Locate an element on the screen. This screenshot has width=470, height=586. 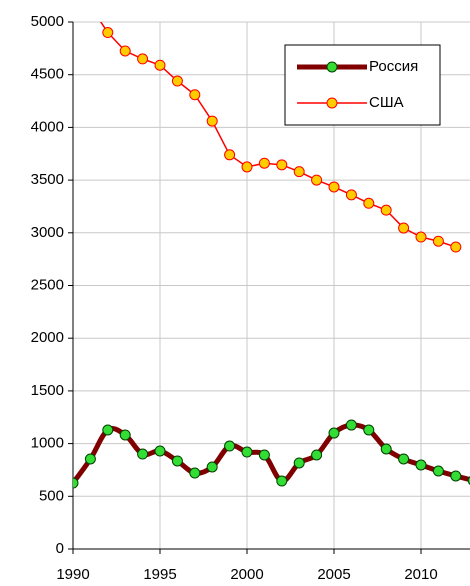
x-tick-label: 2000 is located at coordinates (246, 574).